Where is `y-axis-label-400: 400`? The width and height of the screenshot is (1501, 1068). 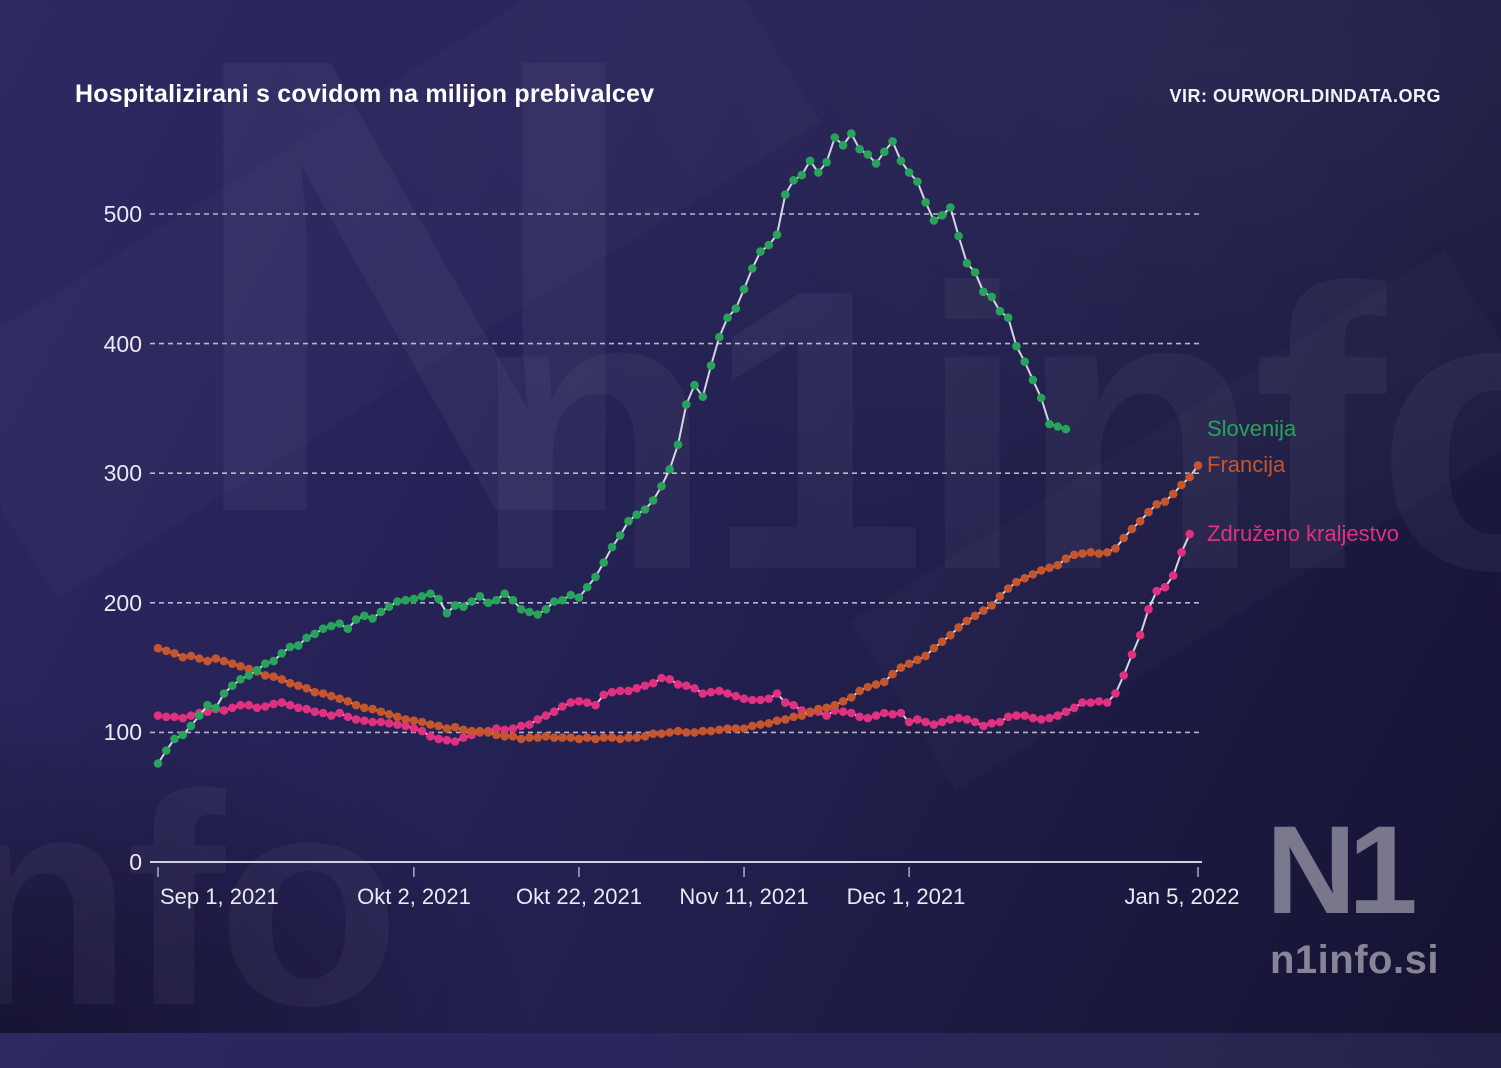 y-axis-label-400: 400 is located at coordinates (122, 344).